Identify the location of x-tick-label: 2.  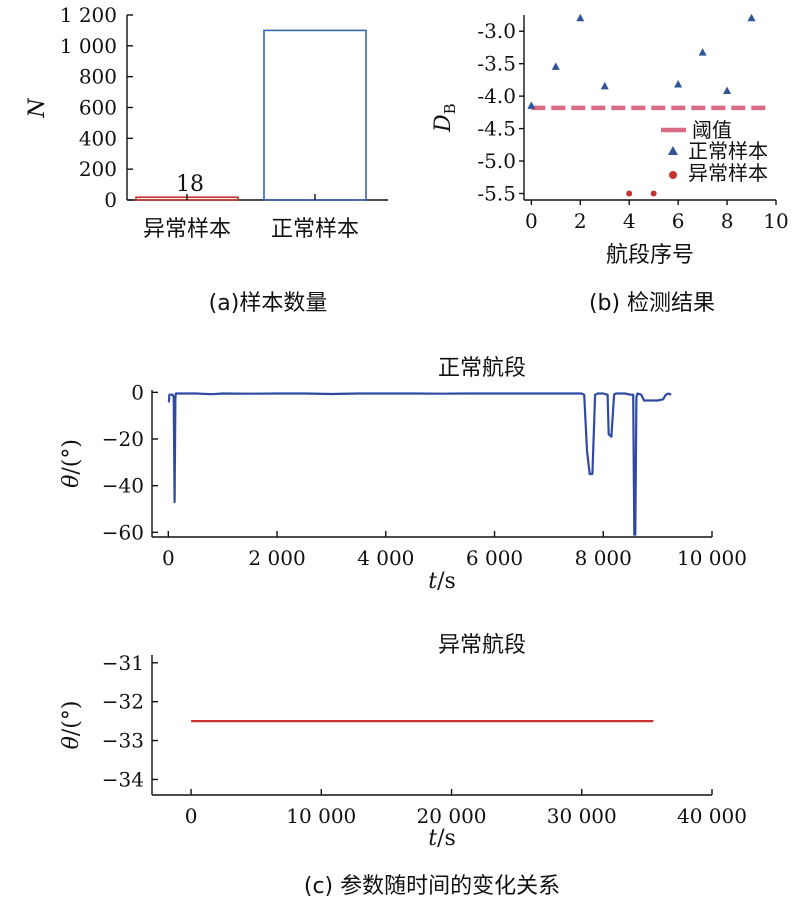
(580, 221).